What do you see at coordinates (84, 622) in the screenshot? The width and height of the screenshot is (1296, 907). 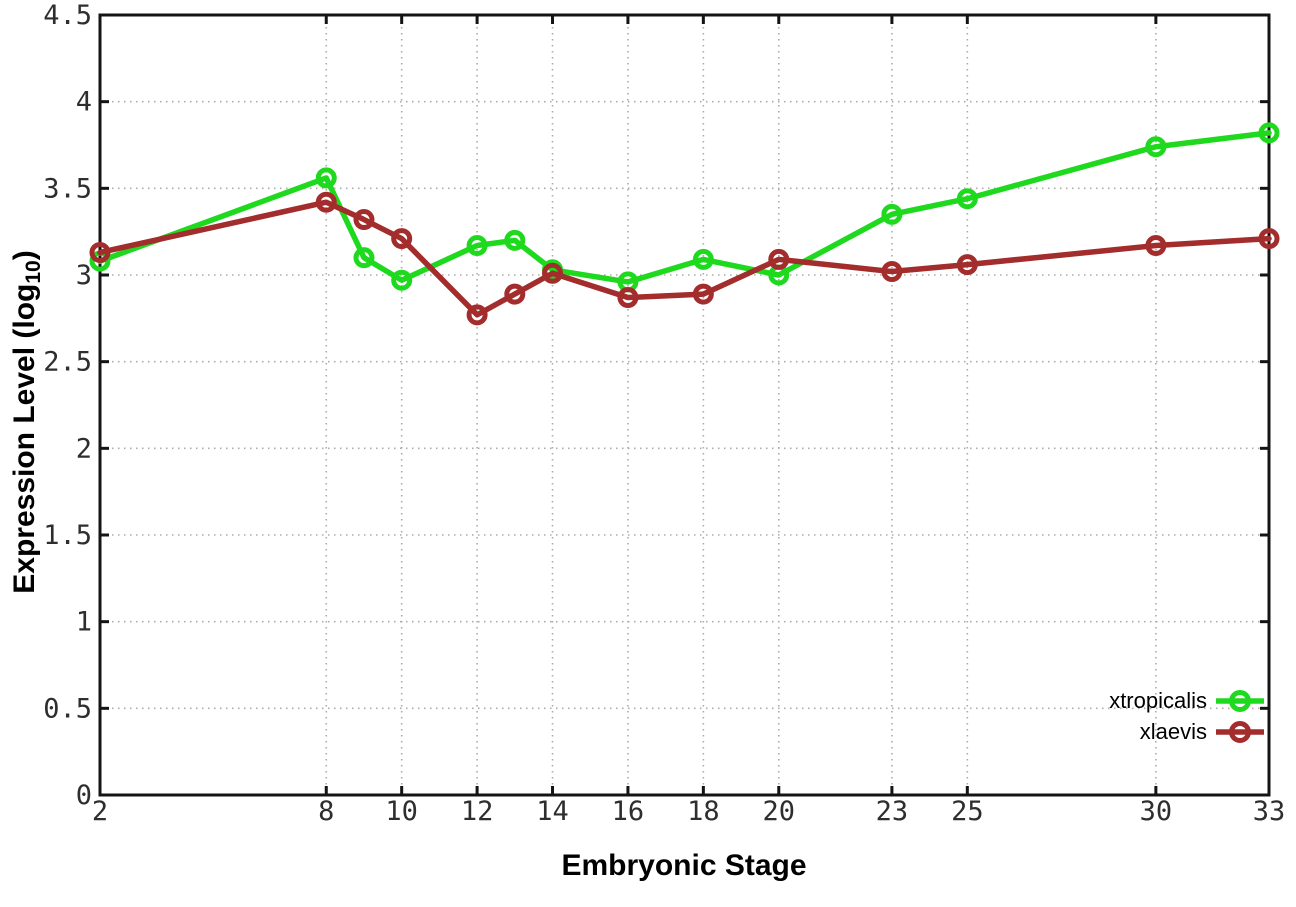 I see `y-tick-label-1: 1` at bounding box center [84, 622].